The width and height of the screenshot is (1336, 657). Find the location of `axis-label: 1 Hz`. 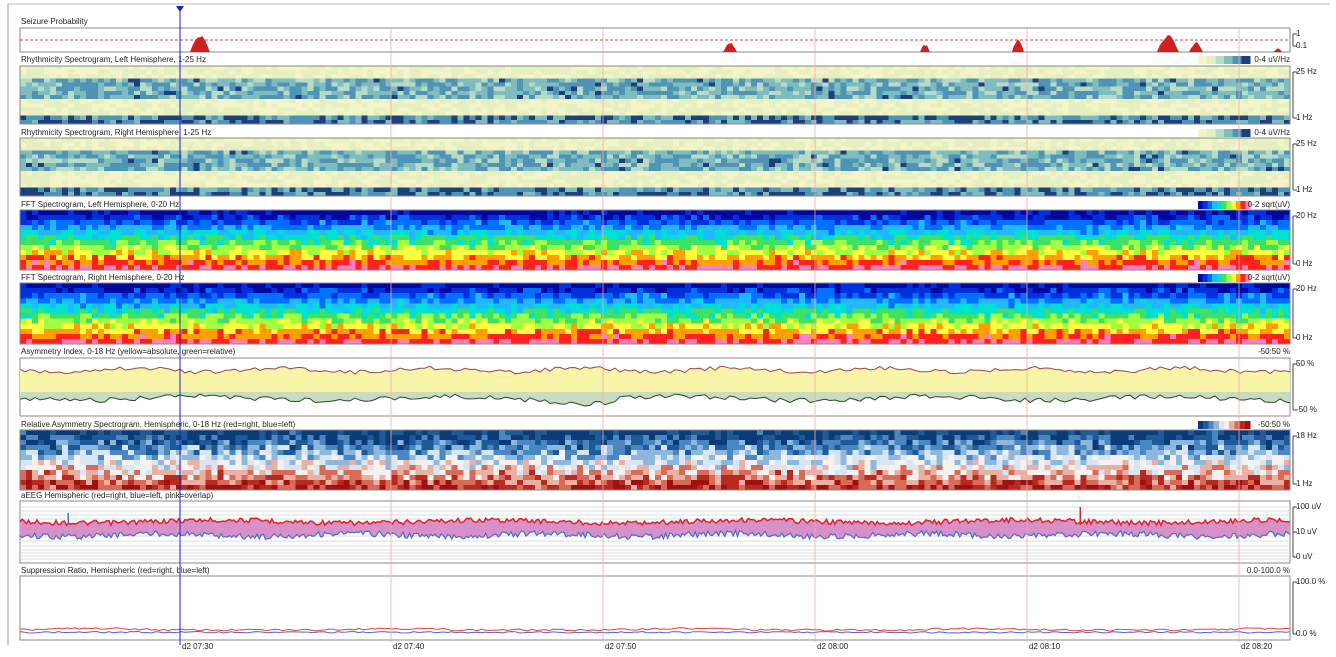

axis-label: 1 Hz is located at coordinates (1304, 117).